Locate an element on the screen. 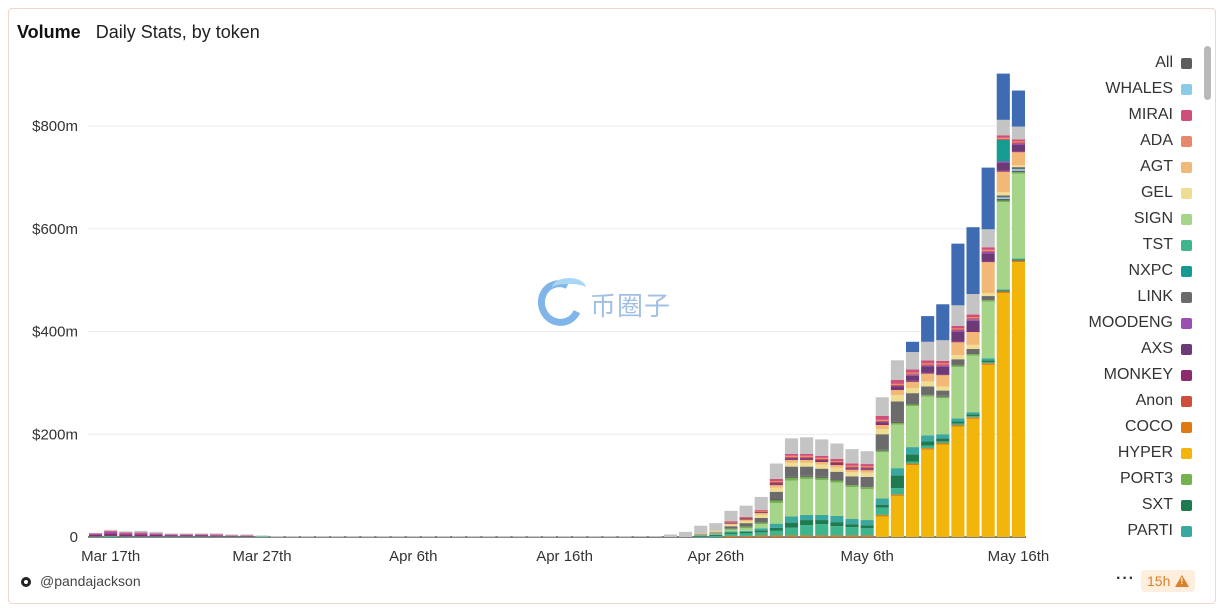 This screenshot has width=1226, height=614. legend-item: SXT is located at coordinates (1136, 505).